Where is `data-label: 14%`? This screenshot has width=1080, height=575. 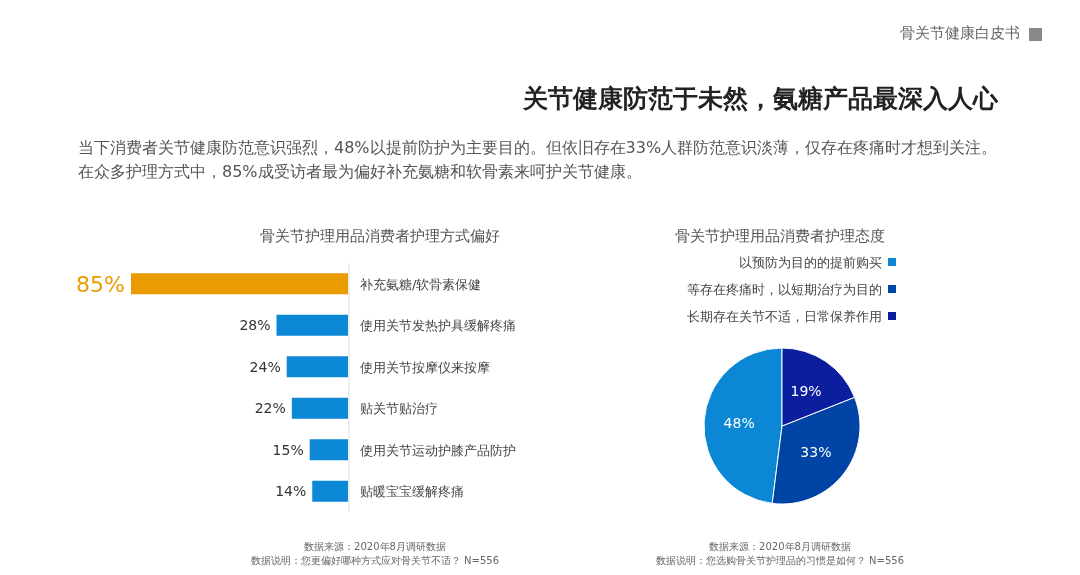
data-label: 14% is located at coordinates (291, 491).